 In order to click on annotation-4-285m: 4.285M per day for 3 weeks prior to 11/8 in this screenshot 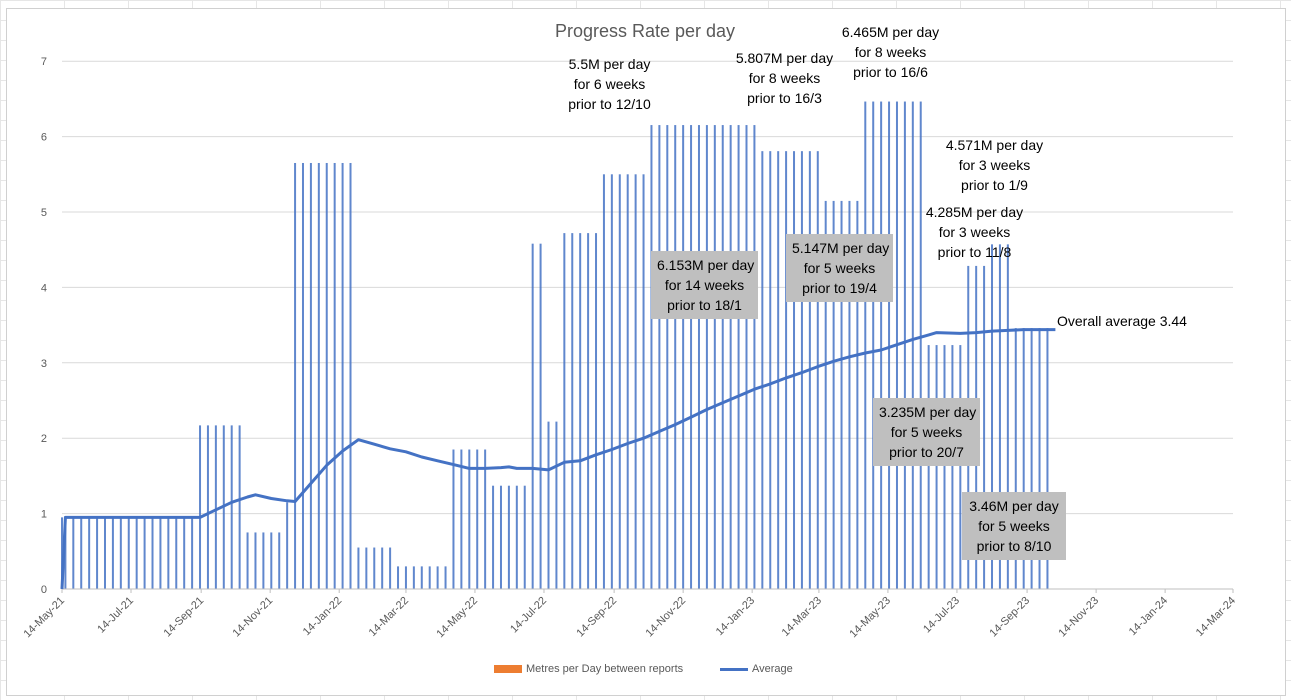, I will do `click(974, 232)`.